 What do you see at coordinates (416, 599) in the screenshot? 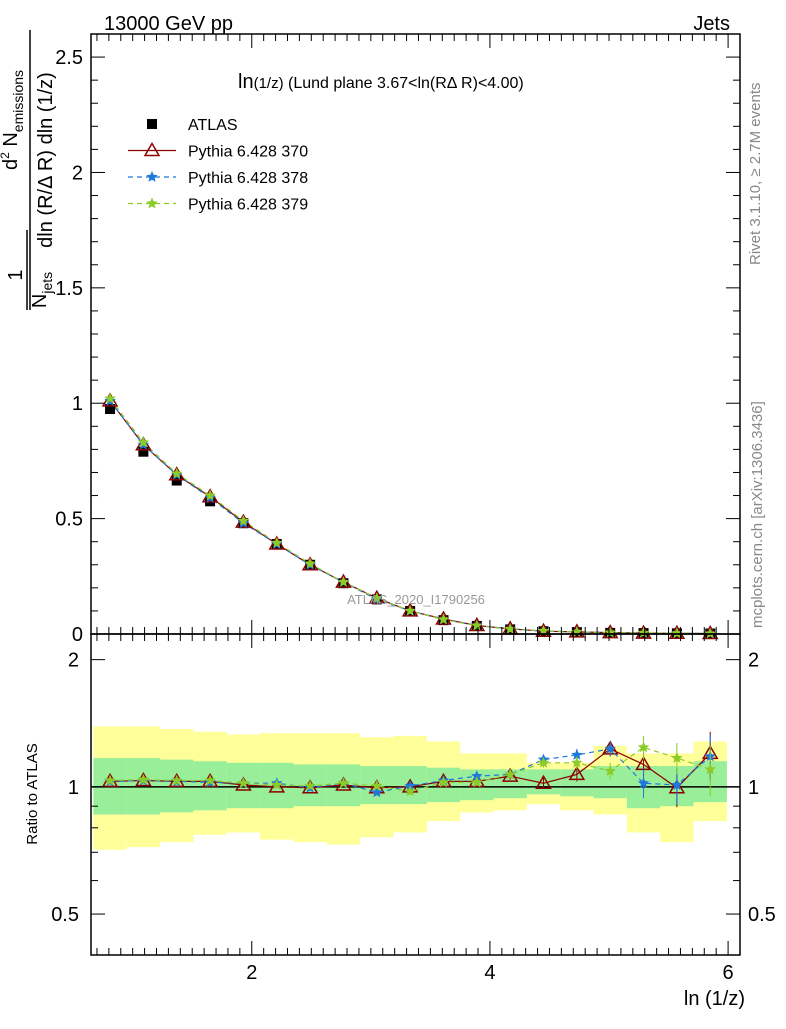
I see `watermark: ATLAS_2020_I1790256` at bounding box center [416, 599].